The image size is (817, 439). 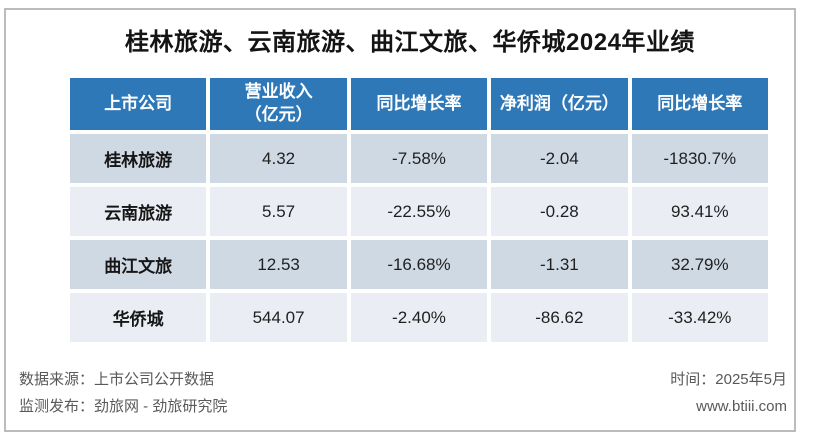 I want to click on col-header-net-profit-label: 净利润（亿元）, so click(x=559, y=103).